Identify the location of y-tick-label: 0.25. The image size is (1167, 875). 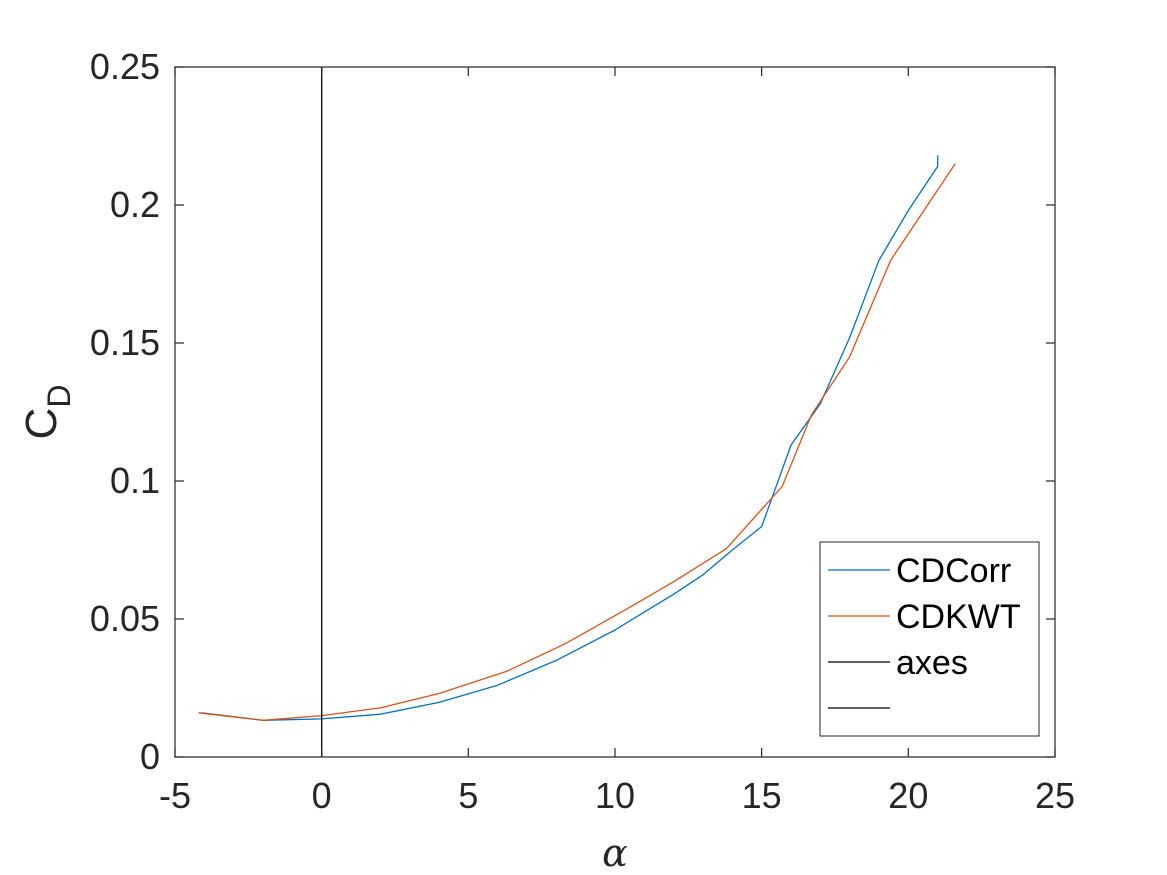
(125, 66).